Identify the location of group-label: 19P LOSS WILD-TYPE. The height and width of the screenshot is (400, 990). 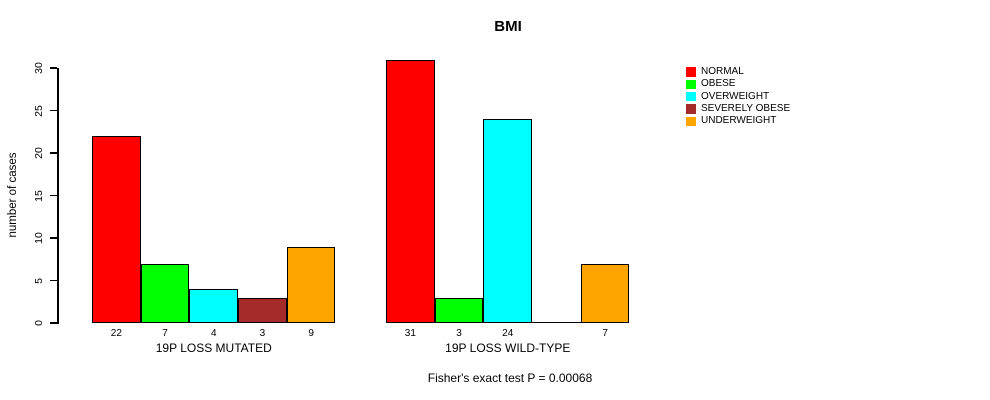
(508, 348).